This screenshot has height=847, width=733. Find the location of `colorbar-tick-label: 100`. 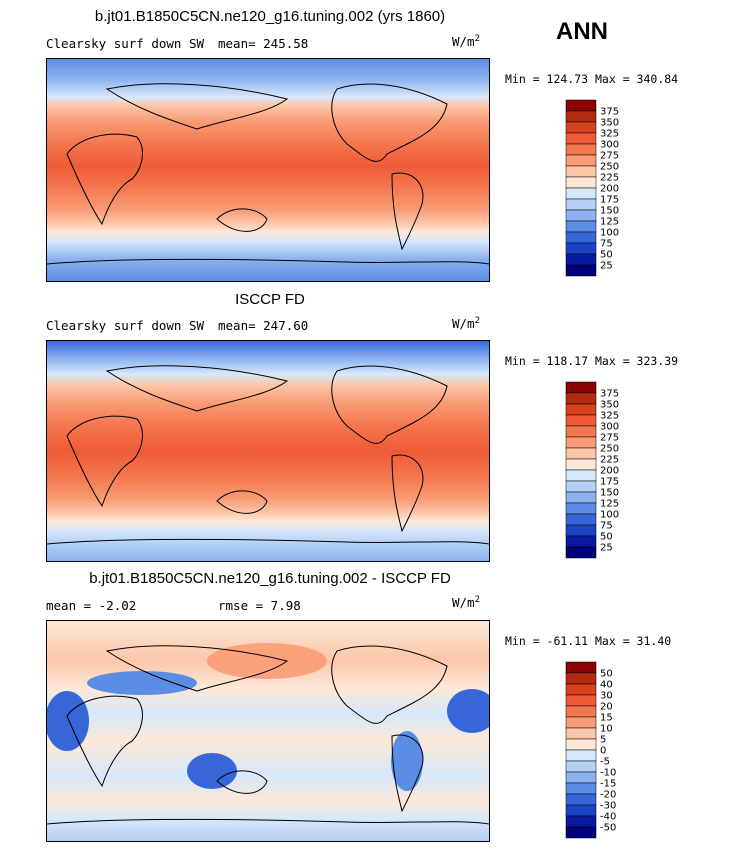

colorbar-tick-label: 100 is located at coordinates (609, 233).